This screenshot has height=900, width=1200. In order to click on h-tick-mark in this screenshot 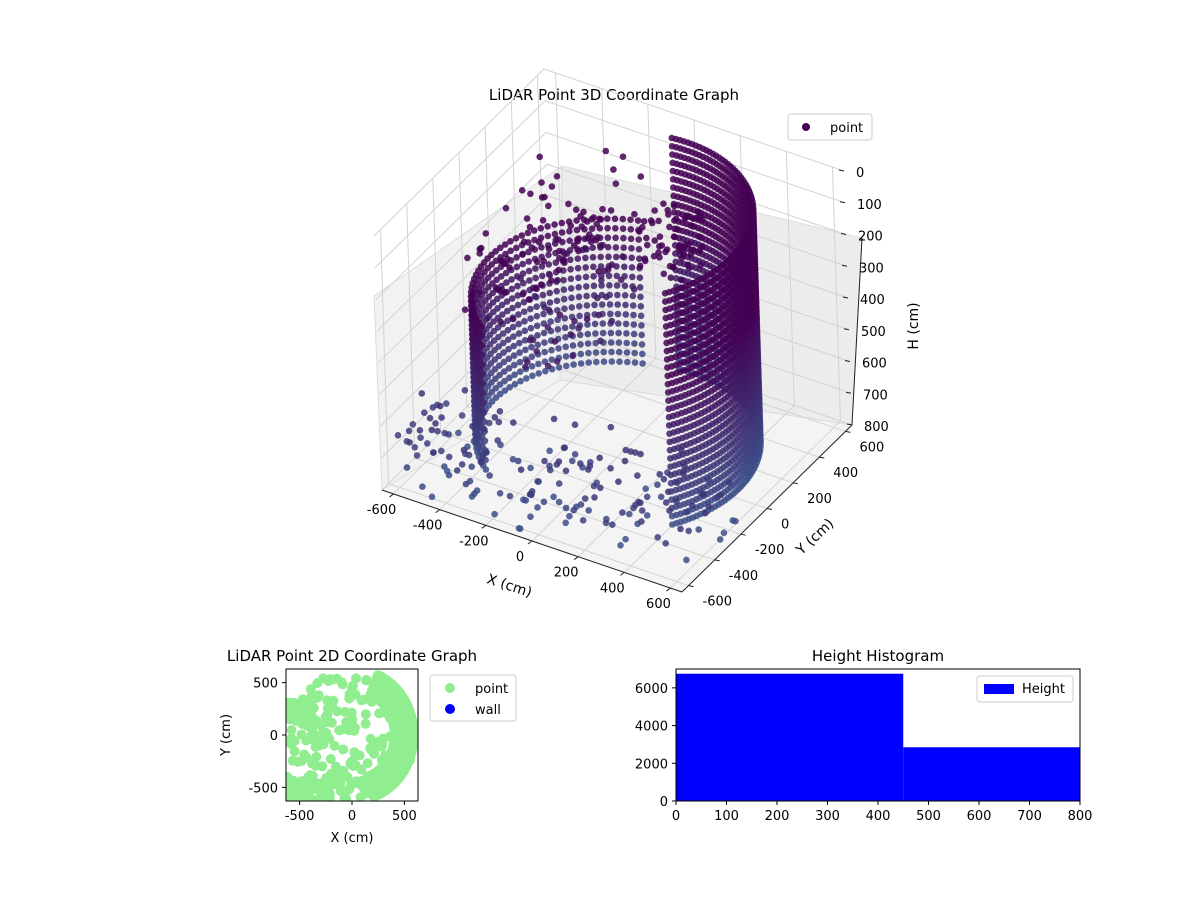, I will do `click(845, 297)`.